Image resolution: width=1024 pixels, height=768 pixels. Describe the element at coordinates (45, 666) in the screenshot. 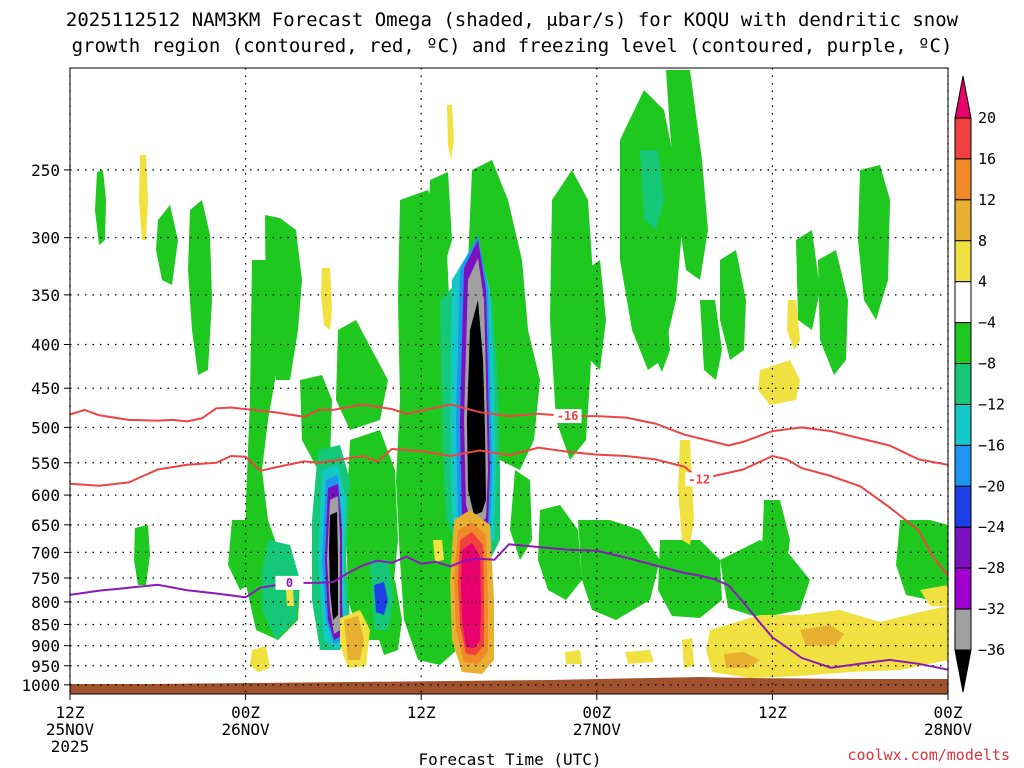

I see `y-tick-label: 950` at that location.